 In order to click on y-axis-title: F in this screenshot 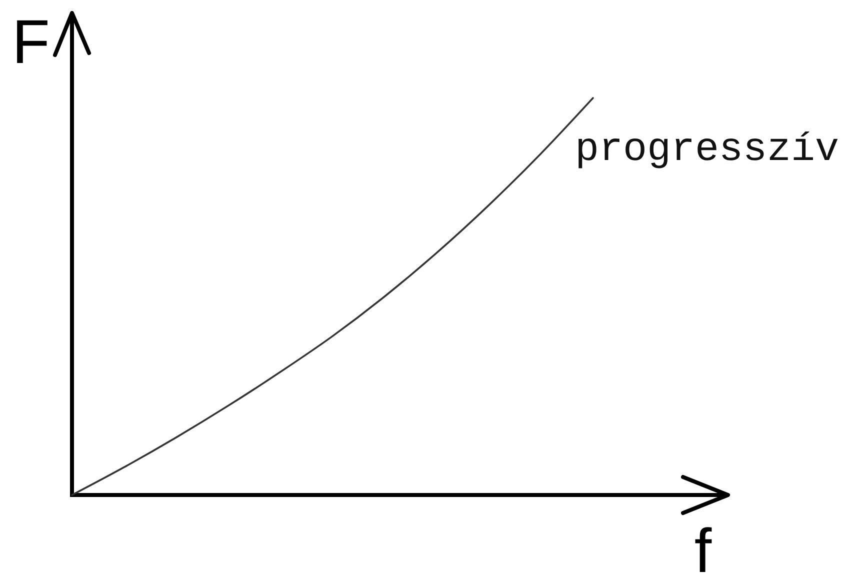, I will do `click(31, 42)`.